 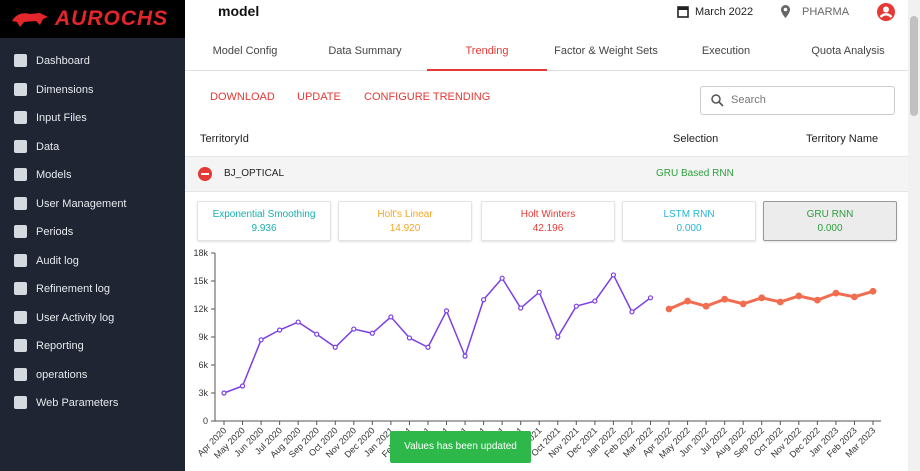 What do you see at coordinates (830, 221) in the screenshot?
I see `model-card: GRU RNN 0.000` at bounding box center [830, 221].